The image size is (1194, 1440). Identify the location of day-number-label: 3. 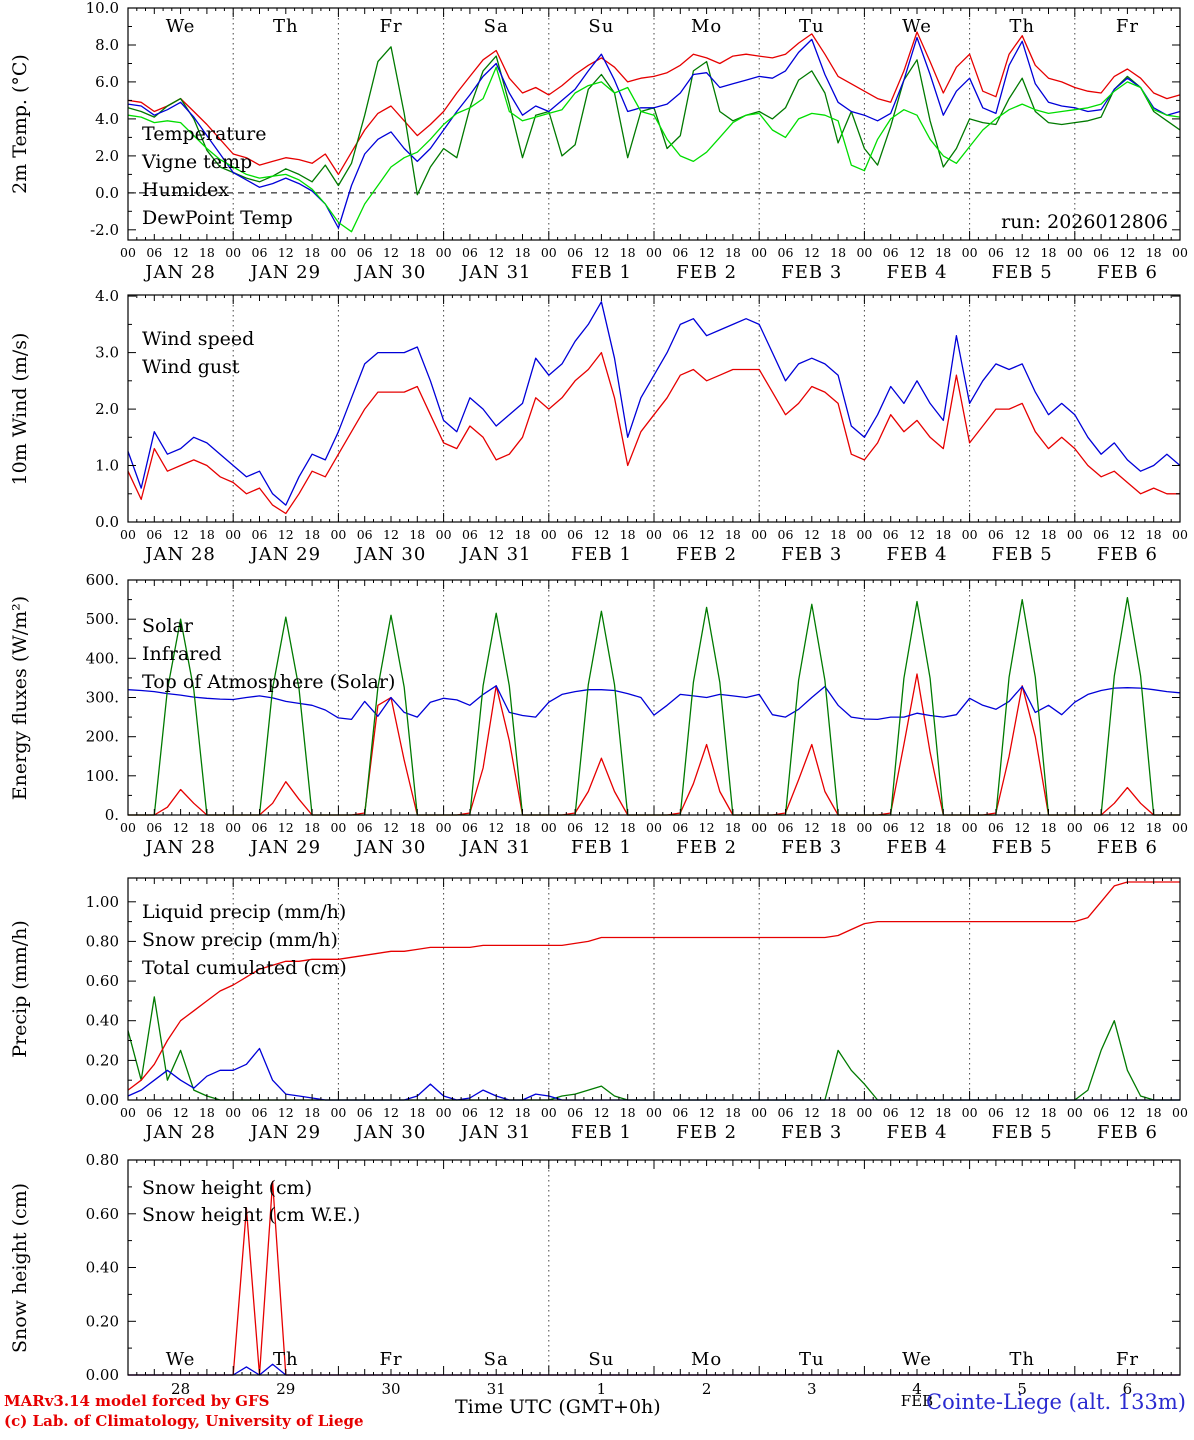
(812, 1389).